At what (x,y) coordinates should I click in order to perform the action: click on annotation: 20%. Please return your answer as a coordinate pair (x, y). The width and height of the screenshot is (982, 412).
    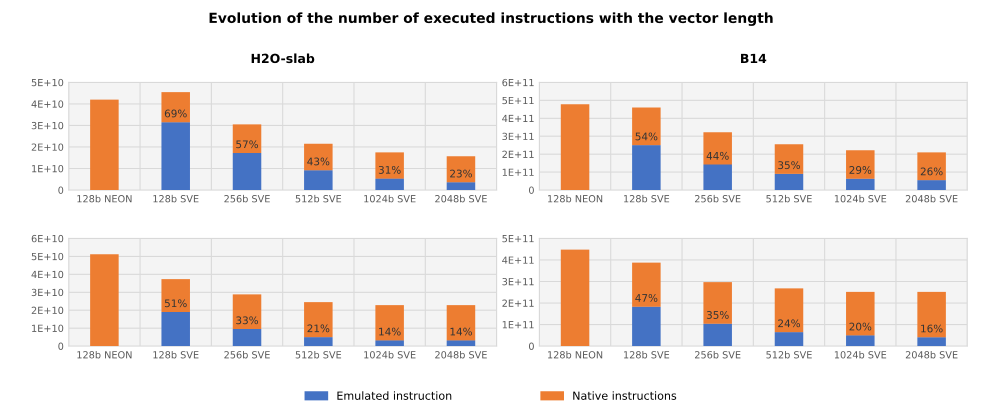
    Looking at the image, I should click on (860, 326).